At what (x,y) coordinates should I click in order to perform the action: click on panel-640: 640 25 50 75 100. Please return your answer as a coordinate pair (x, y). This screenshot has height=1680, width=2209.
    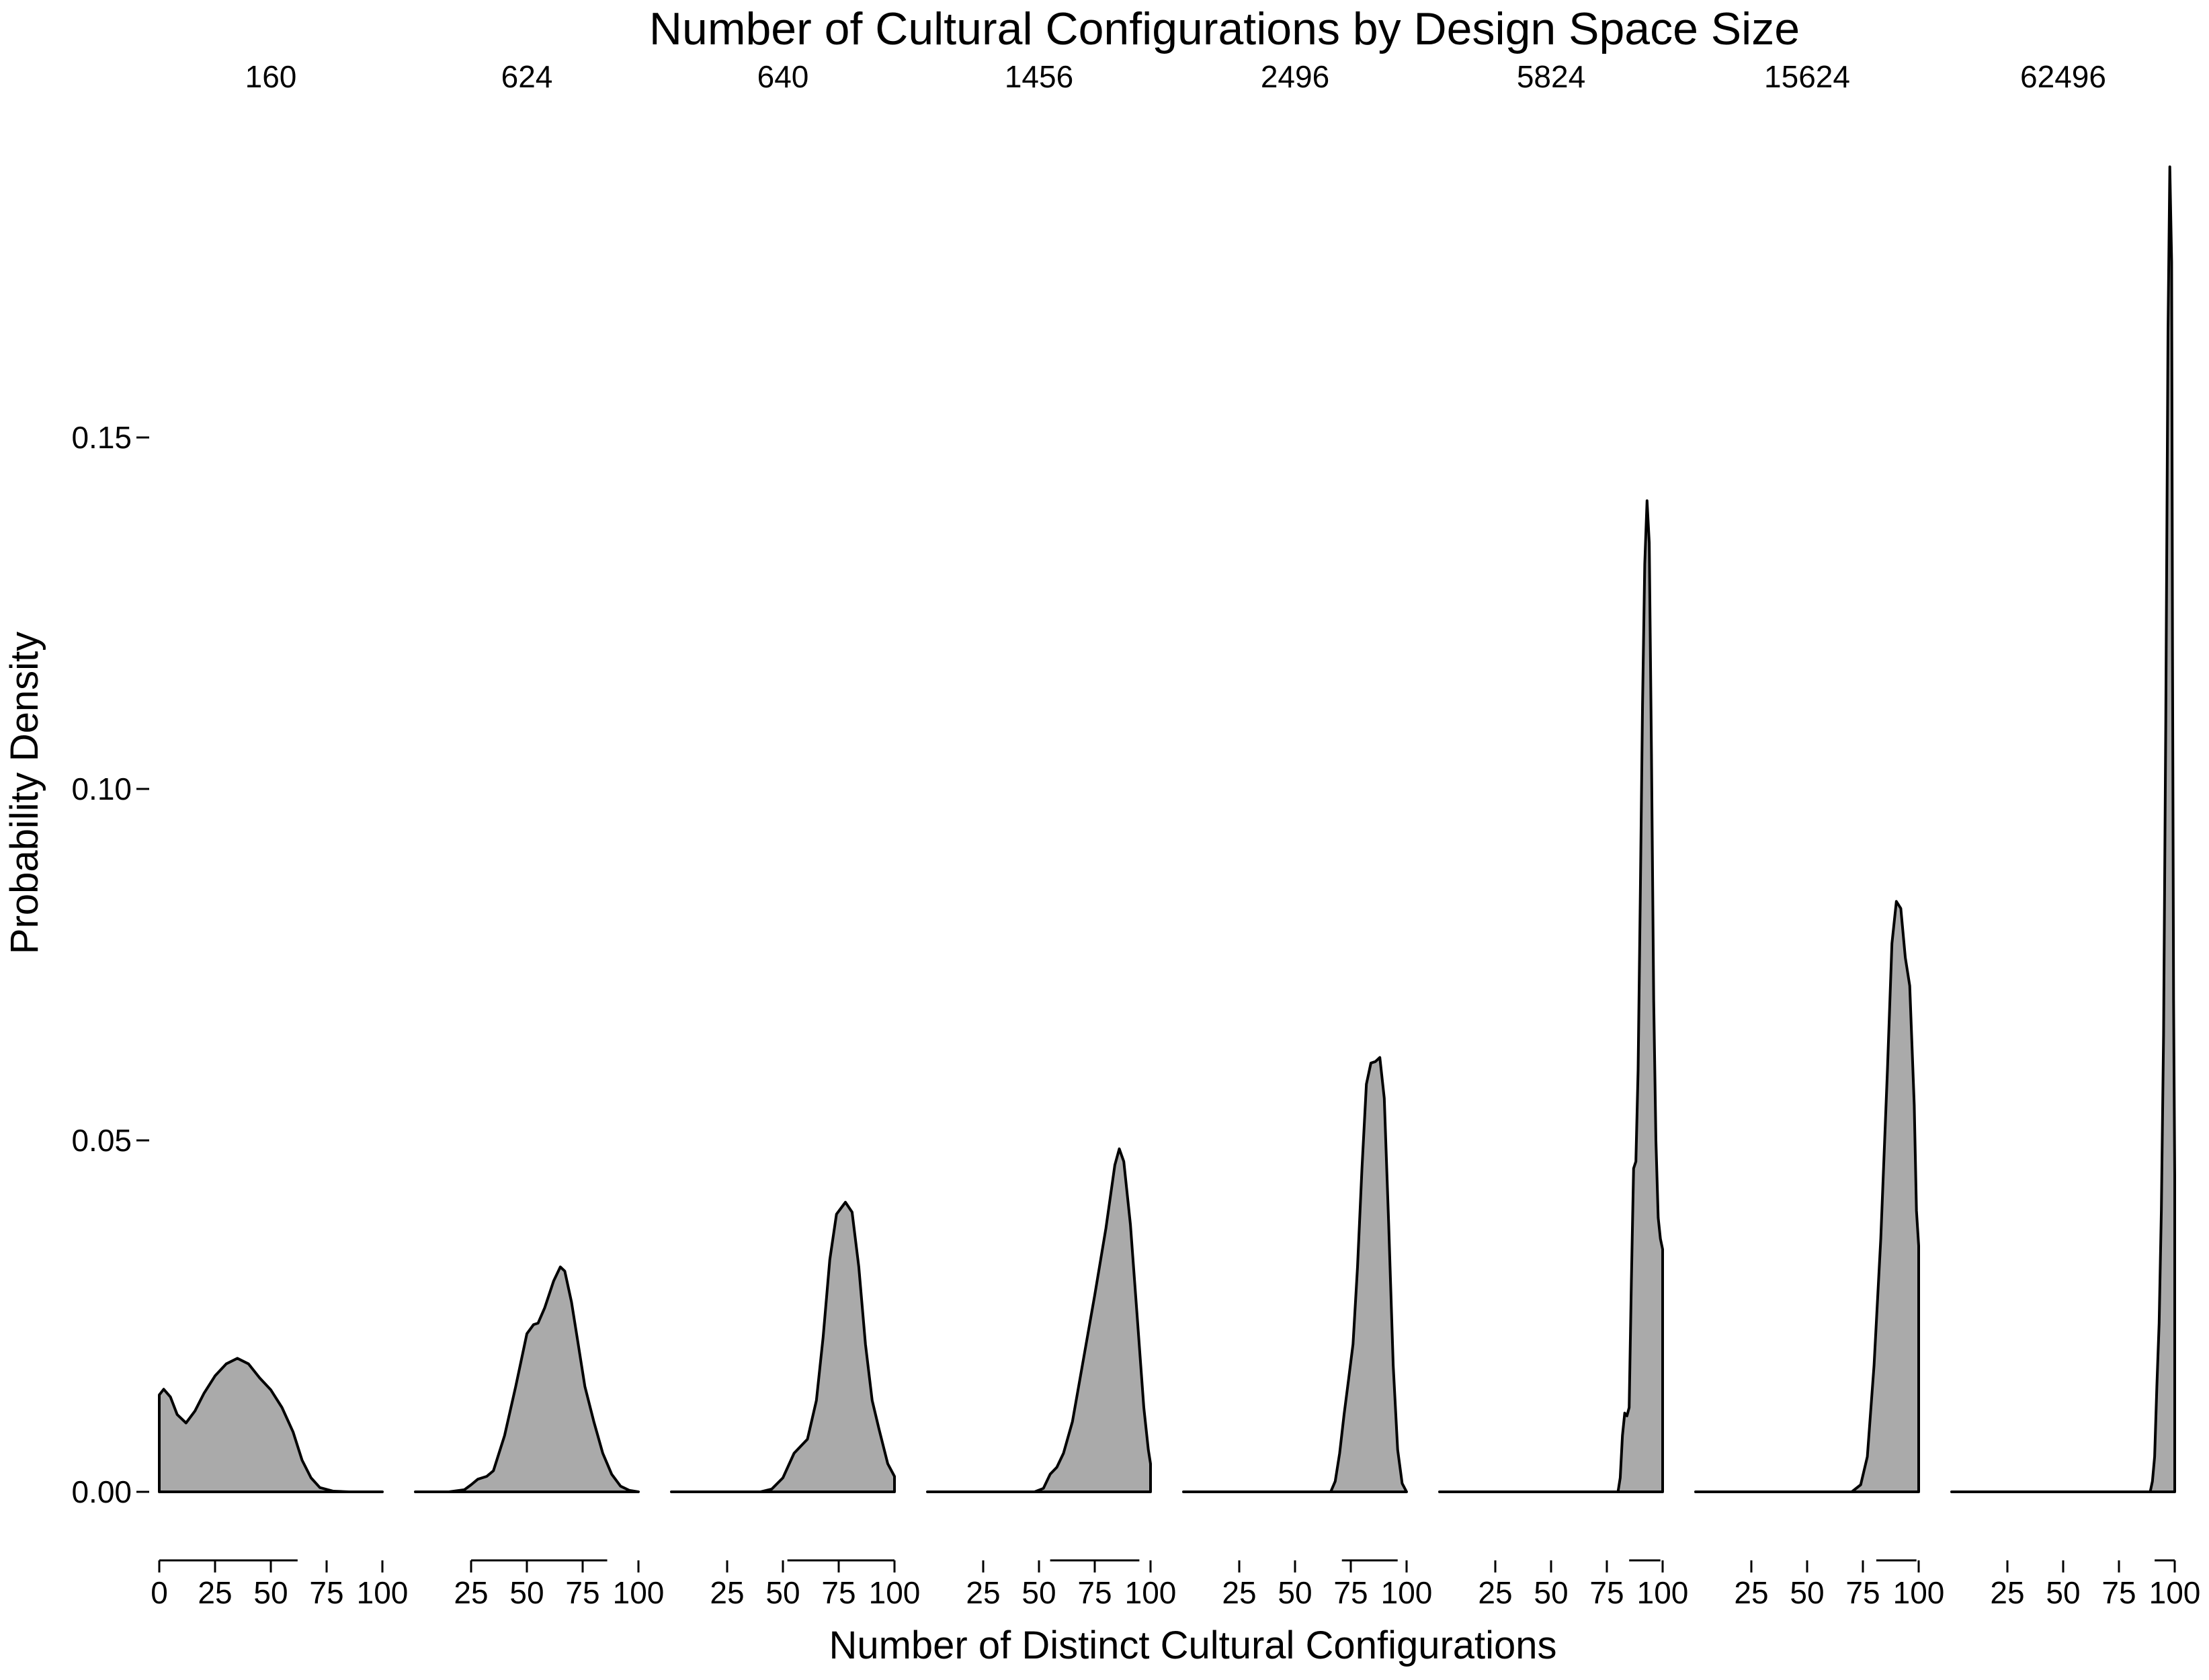
    Looking at the image, I should click on (795, 834).